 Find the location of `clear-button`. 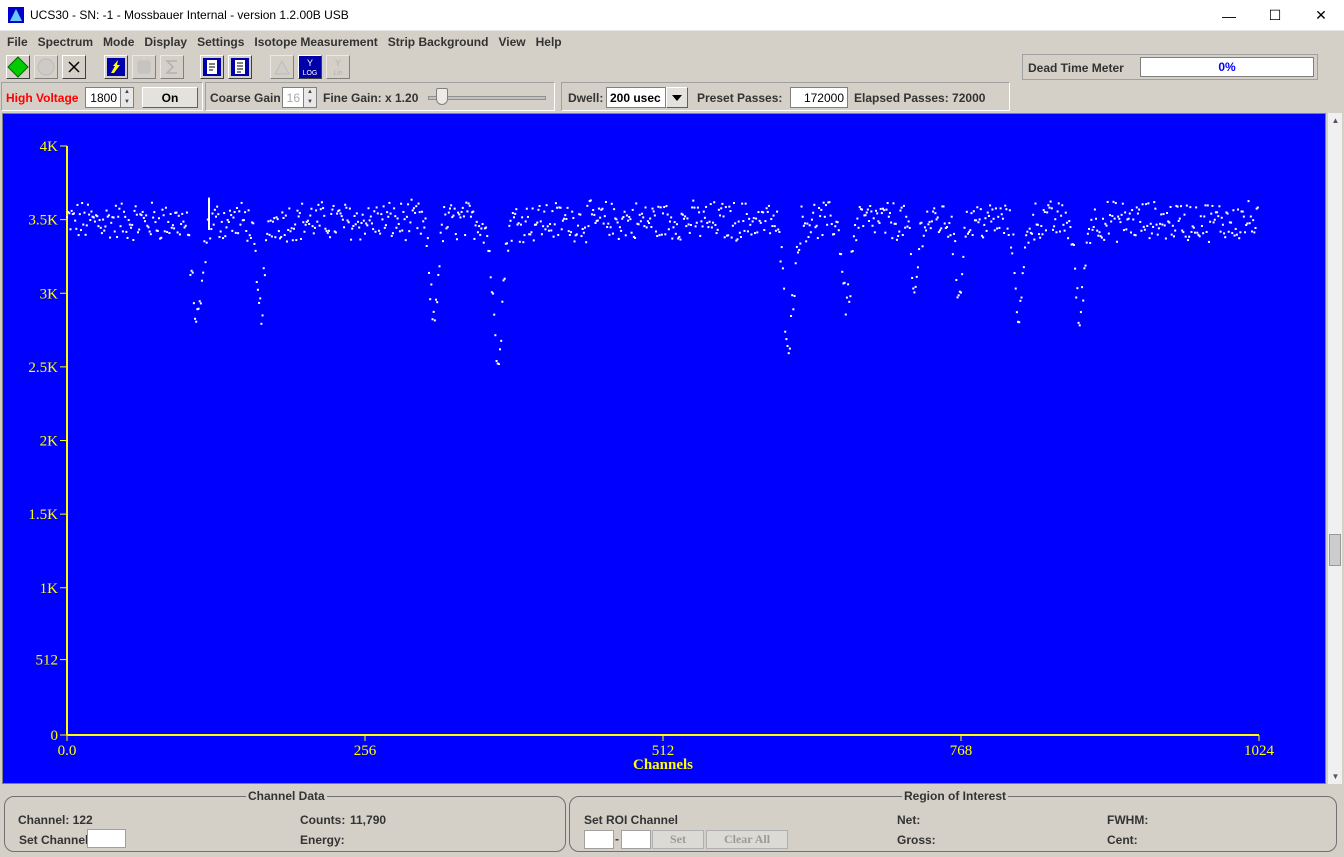

clear-button is located at coordinates (74, 67).